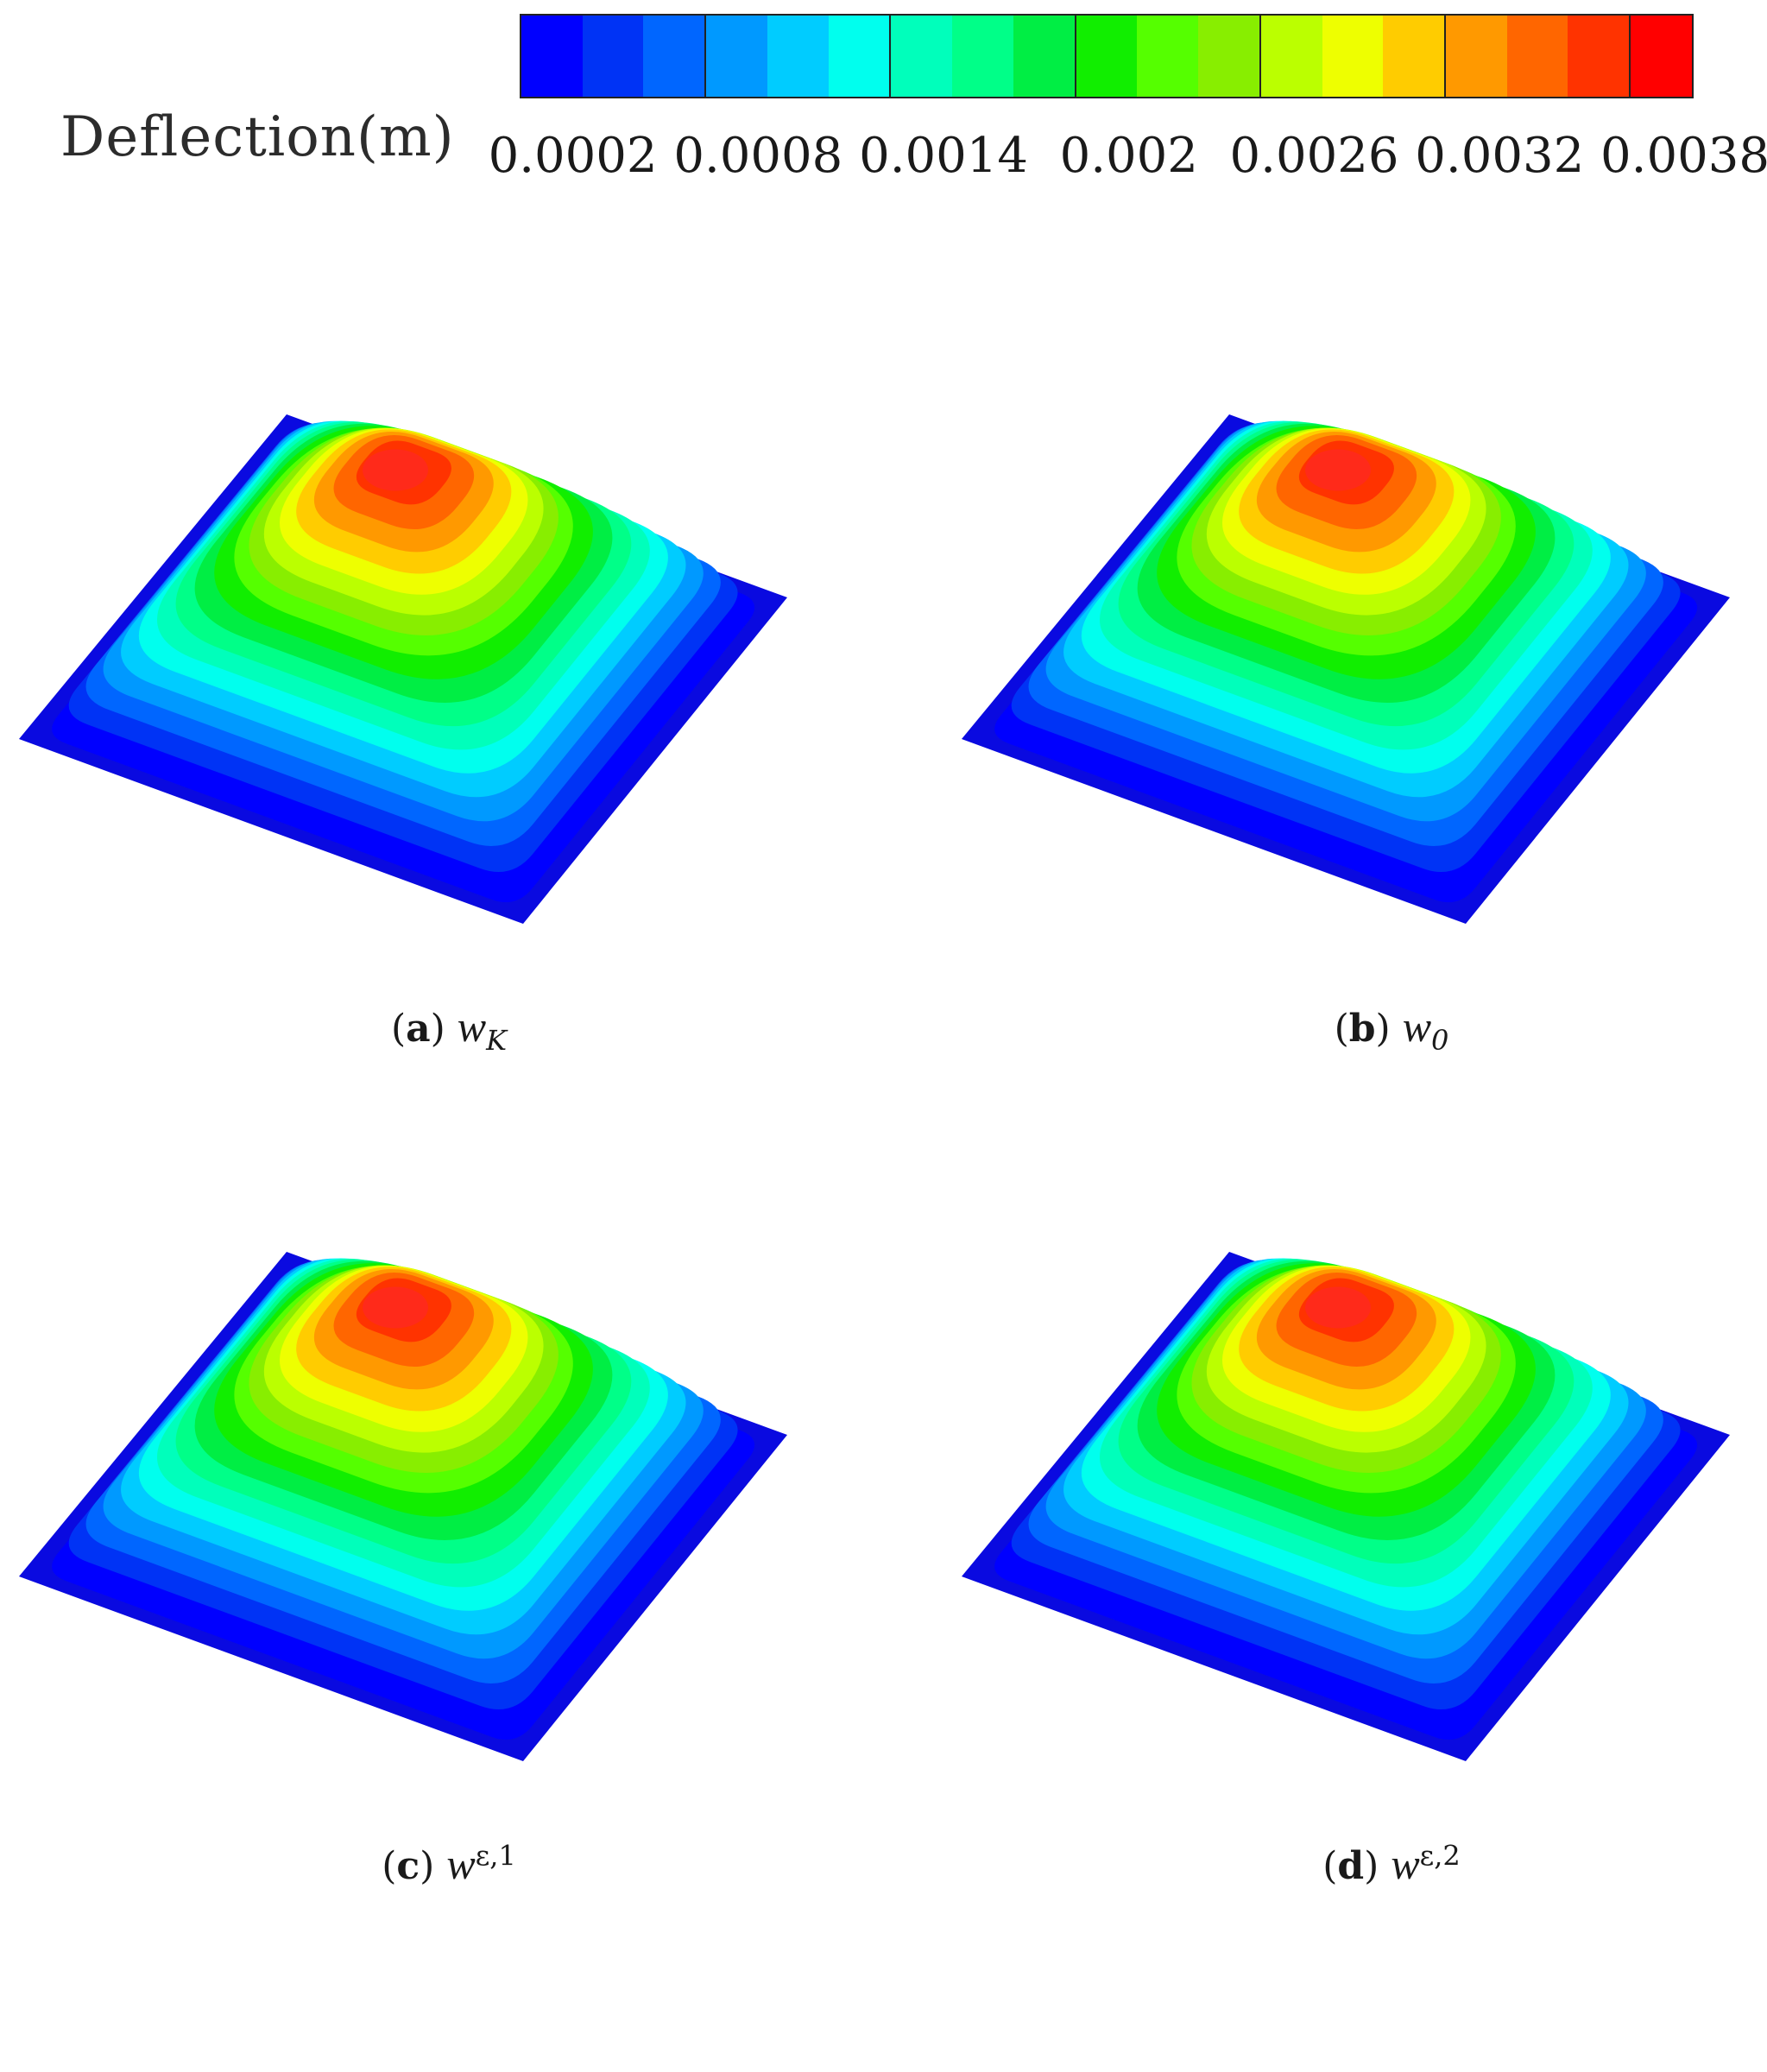  Describe the element at coordinates (418, 1029) in the screenshot. I see `caption-letter: a` at that location.